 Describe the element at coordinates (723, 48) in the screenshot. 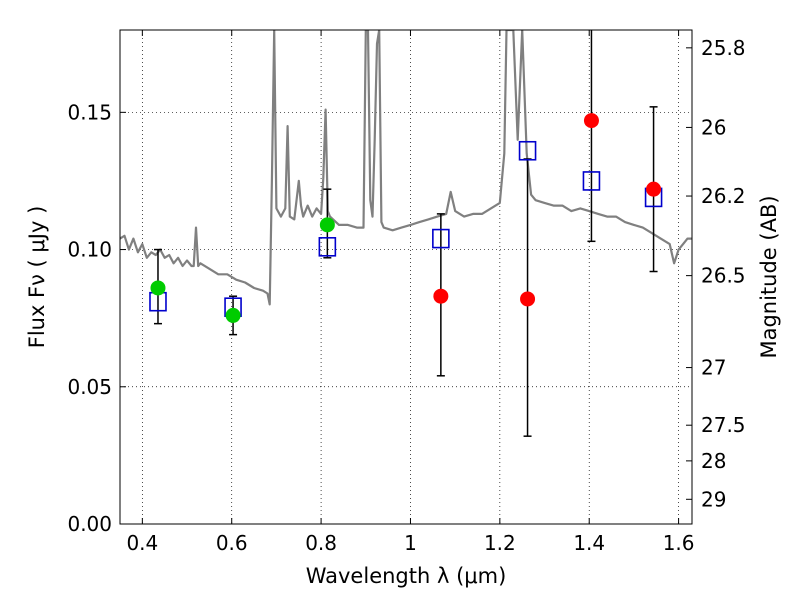

I see `right-tick-label: 25.8` at that location.